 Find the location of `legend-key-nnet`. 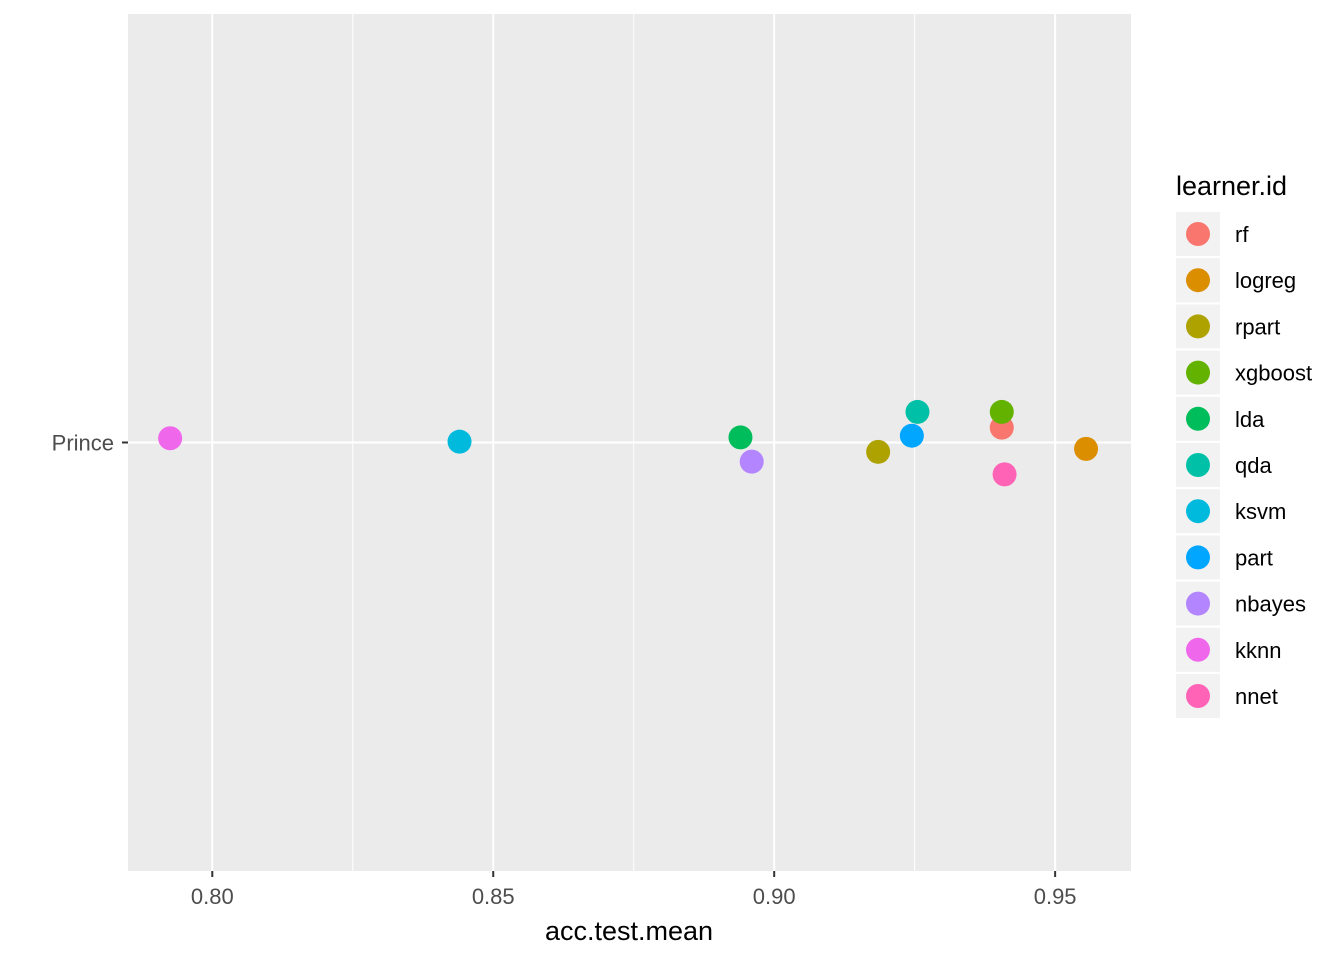

legend-key-nnet is located at coordinates (1198, 696).